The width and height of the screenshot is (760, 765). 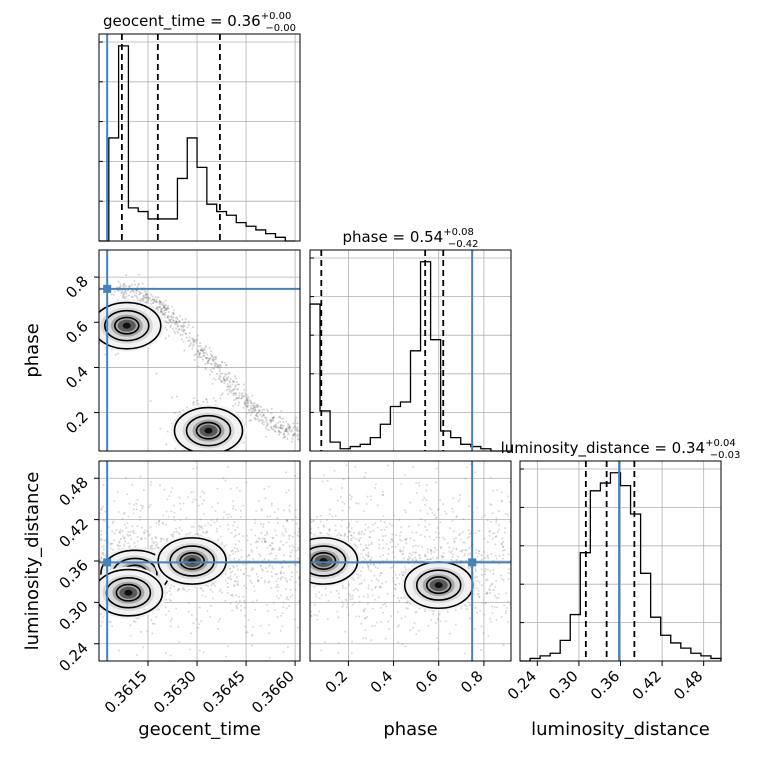 I want to click on density-contour, so click(x=126, y=325).